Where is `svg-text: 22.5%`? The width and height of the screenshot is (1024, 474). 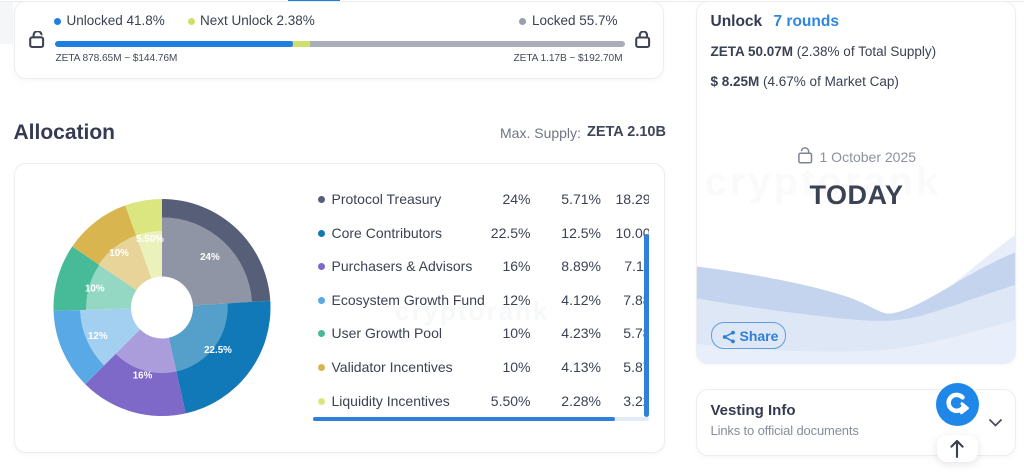 svg-text: 22.5% is located at coordinates (218, 350).